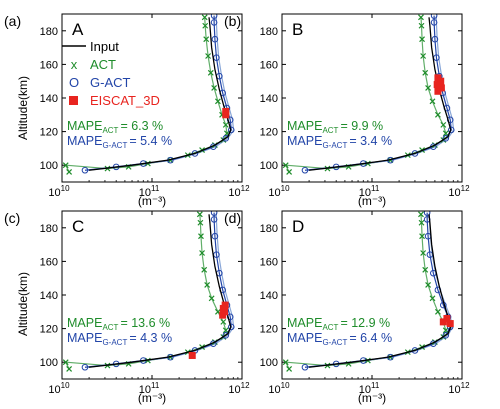 The image size is (500, 409). What do you see at coordinates (380, 94) in the screenshot?
I see `input-line` at bounding box center [380, 94].